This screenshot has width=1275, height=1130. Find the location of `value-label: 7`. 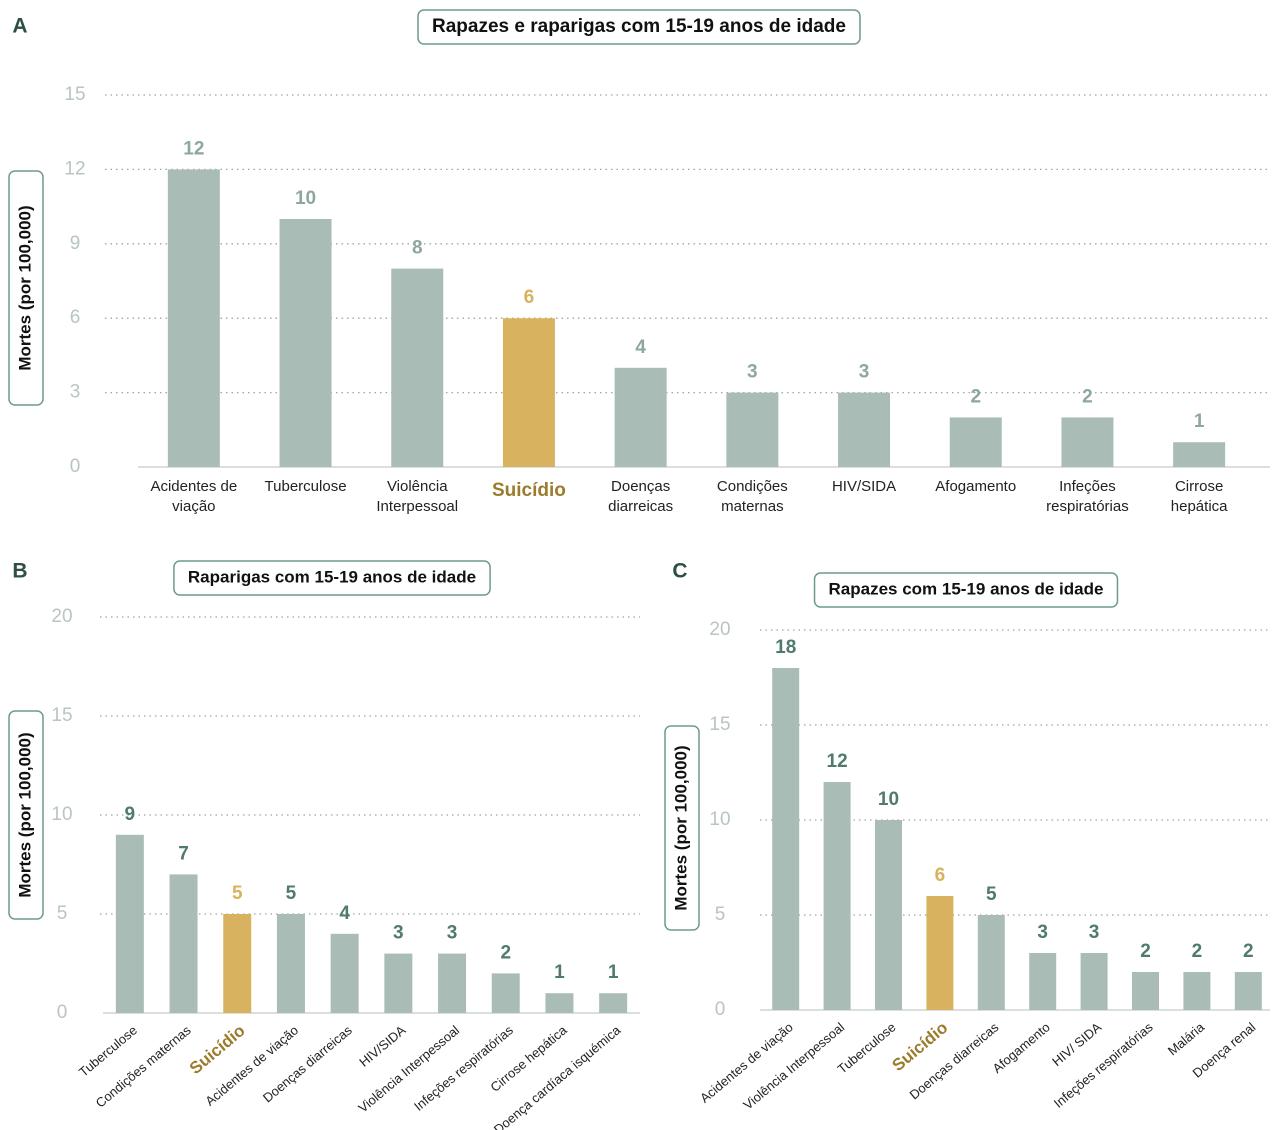

value-label: 7 is located at coordinates (183, 853).